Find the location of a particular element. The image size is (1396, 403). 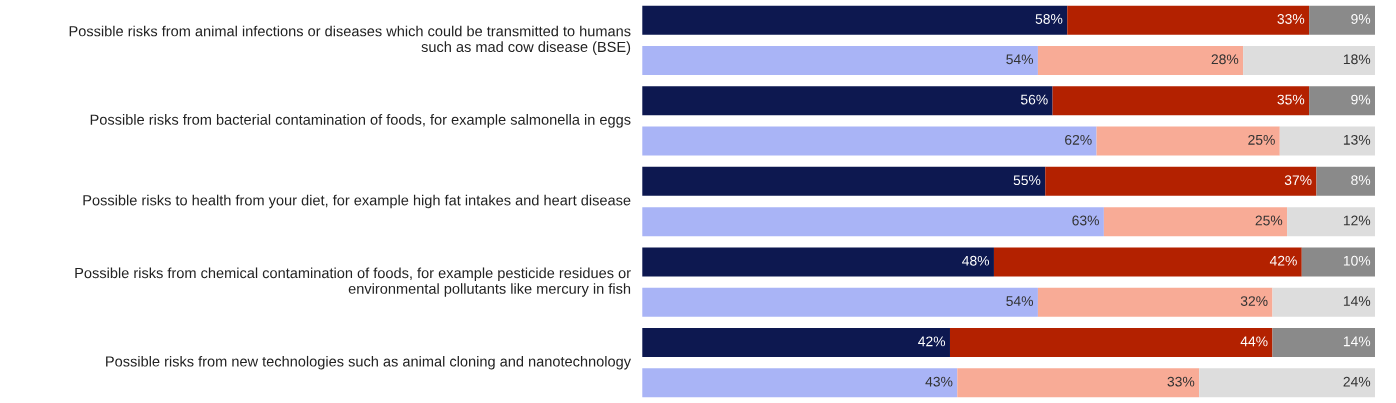

data-label: 12% is located at coordinates (1357, 220).